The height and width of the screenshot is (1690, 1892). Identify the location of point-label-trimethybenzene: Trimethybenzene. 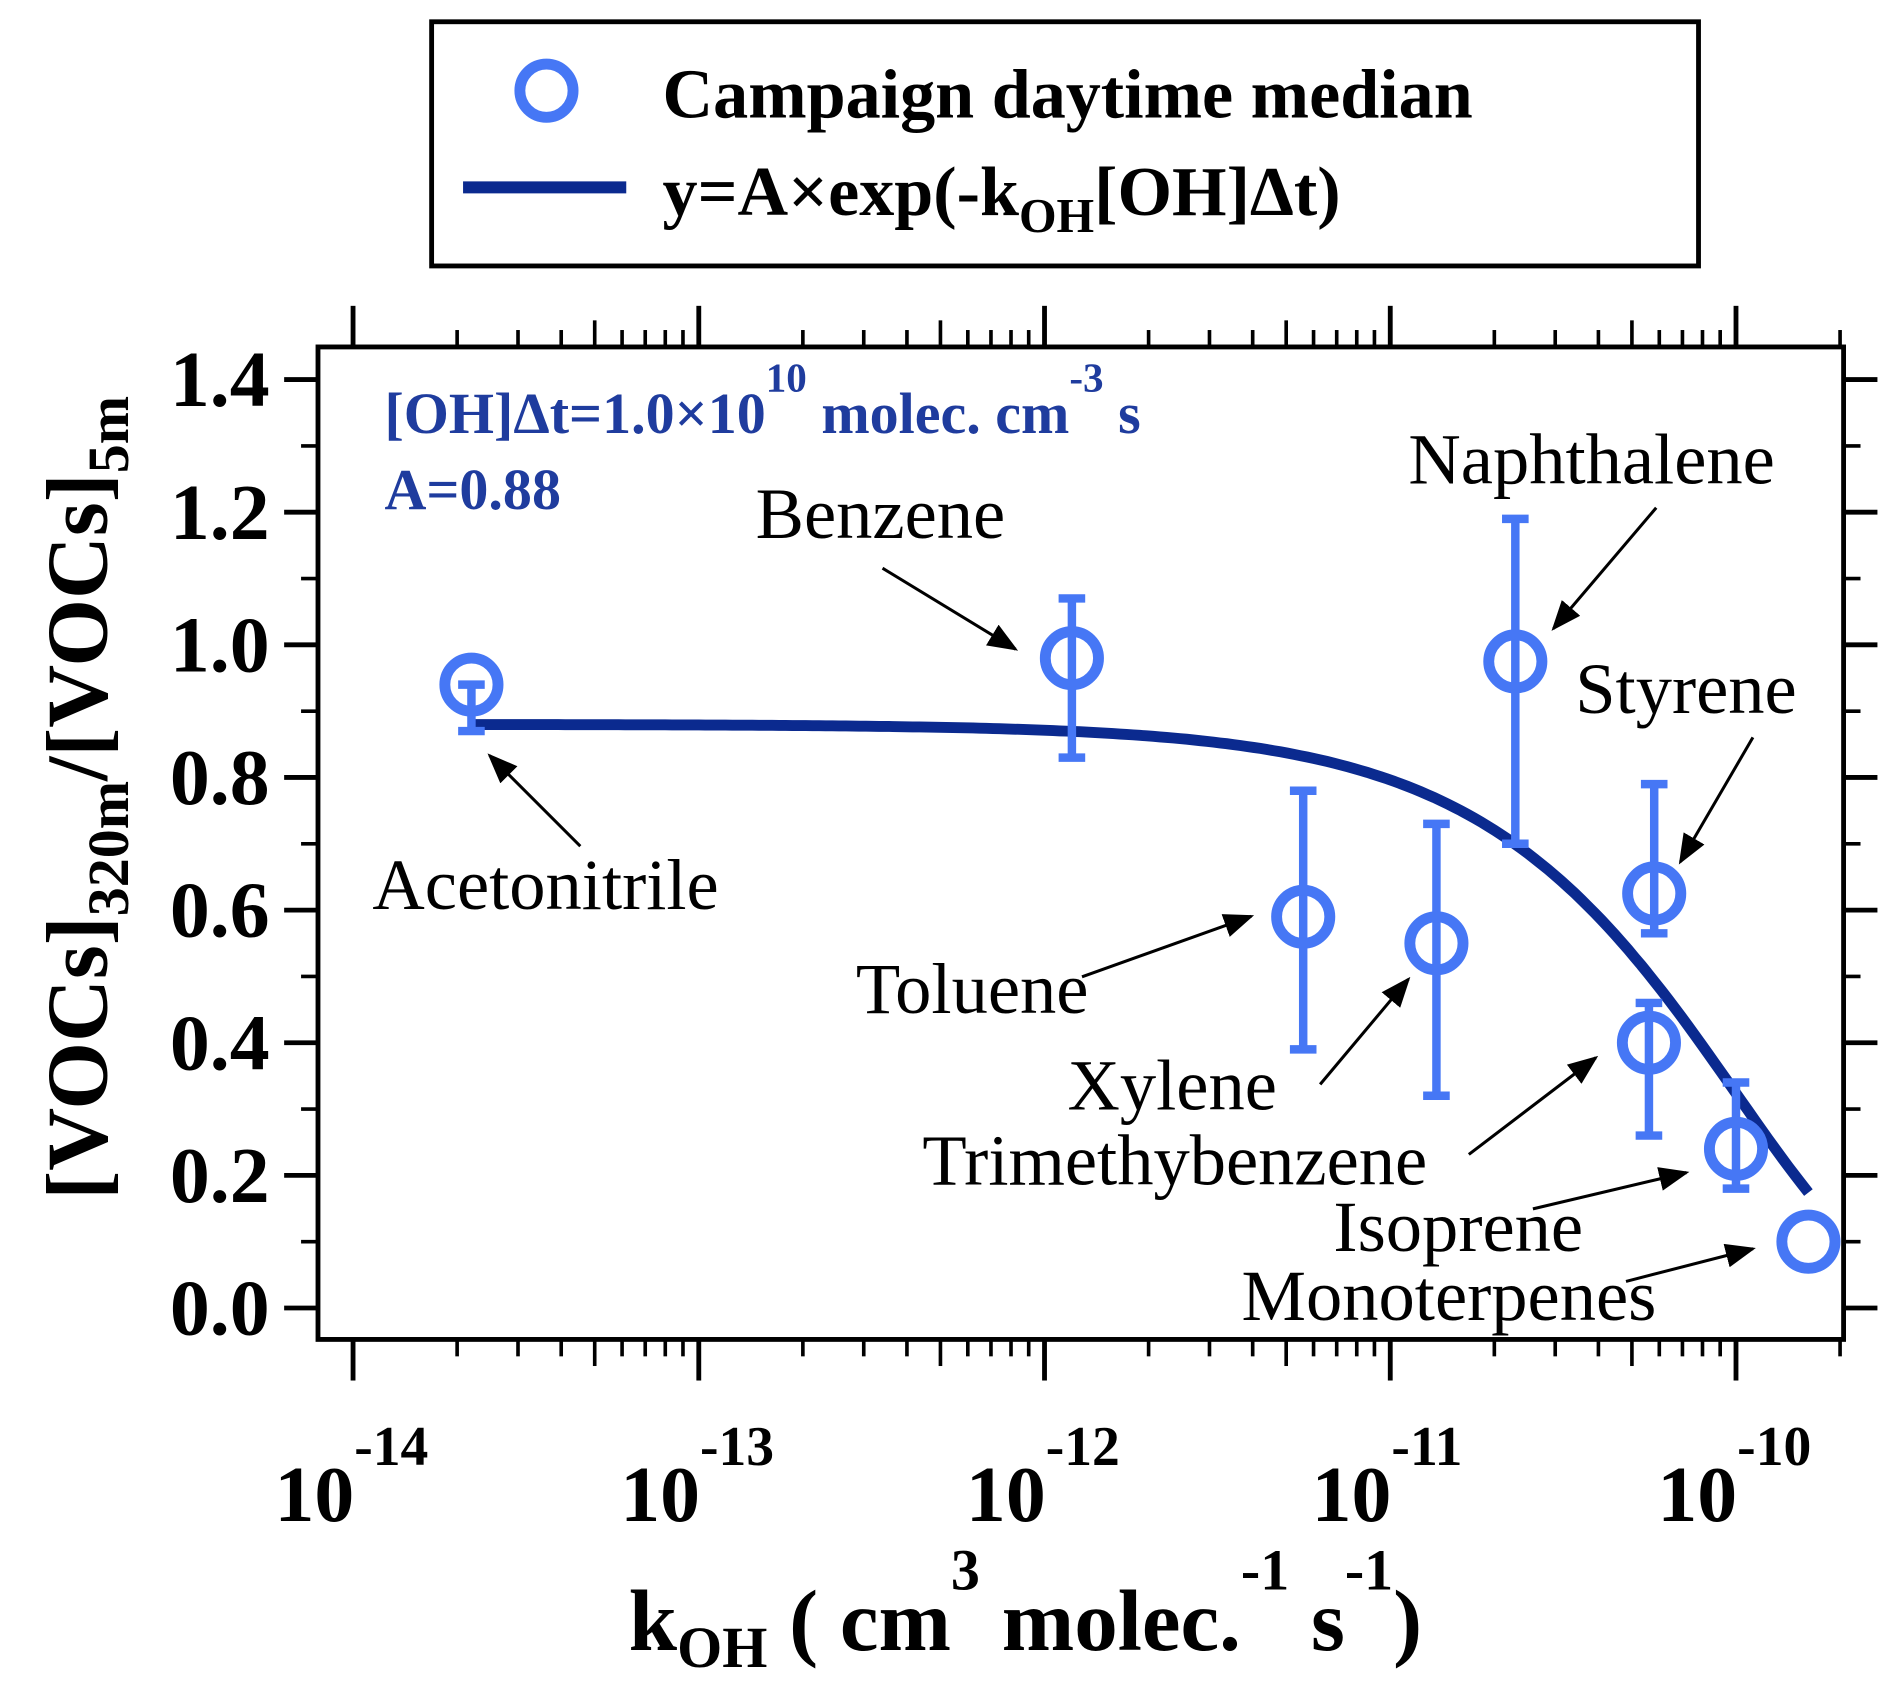
(1174, 1160).